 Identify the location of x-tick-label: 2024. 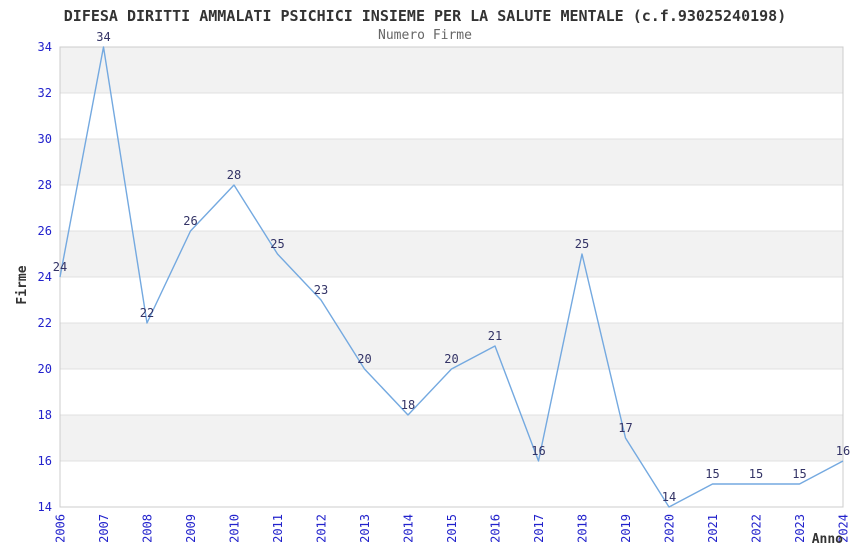
(843, 528).